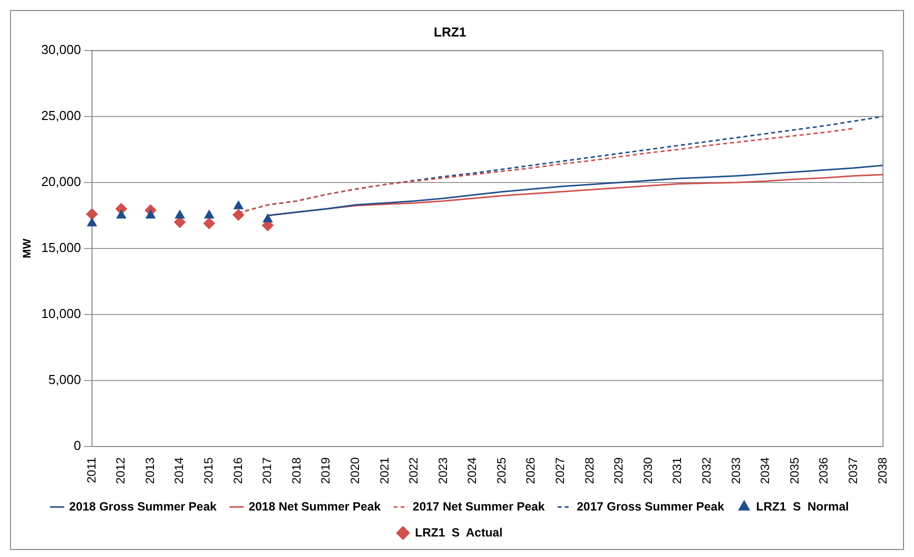 The height and width of the screenshot is (557, 914). Describe the element at coordinates (765, 470) in the screenshot. I see `x-tick-label: 2034` at that location.